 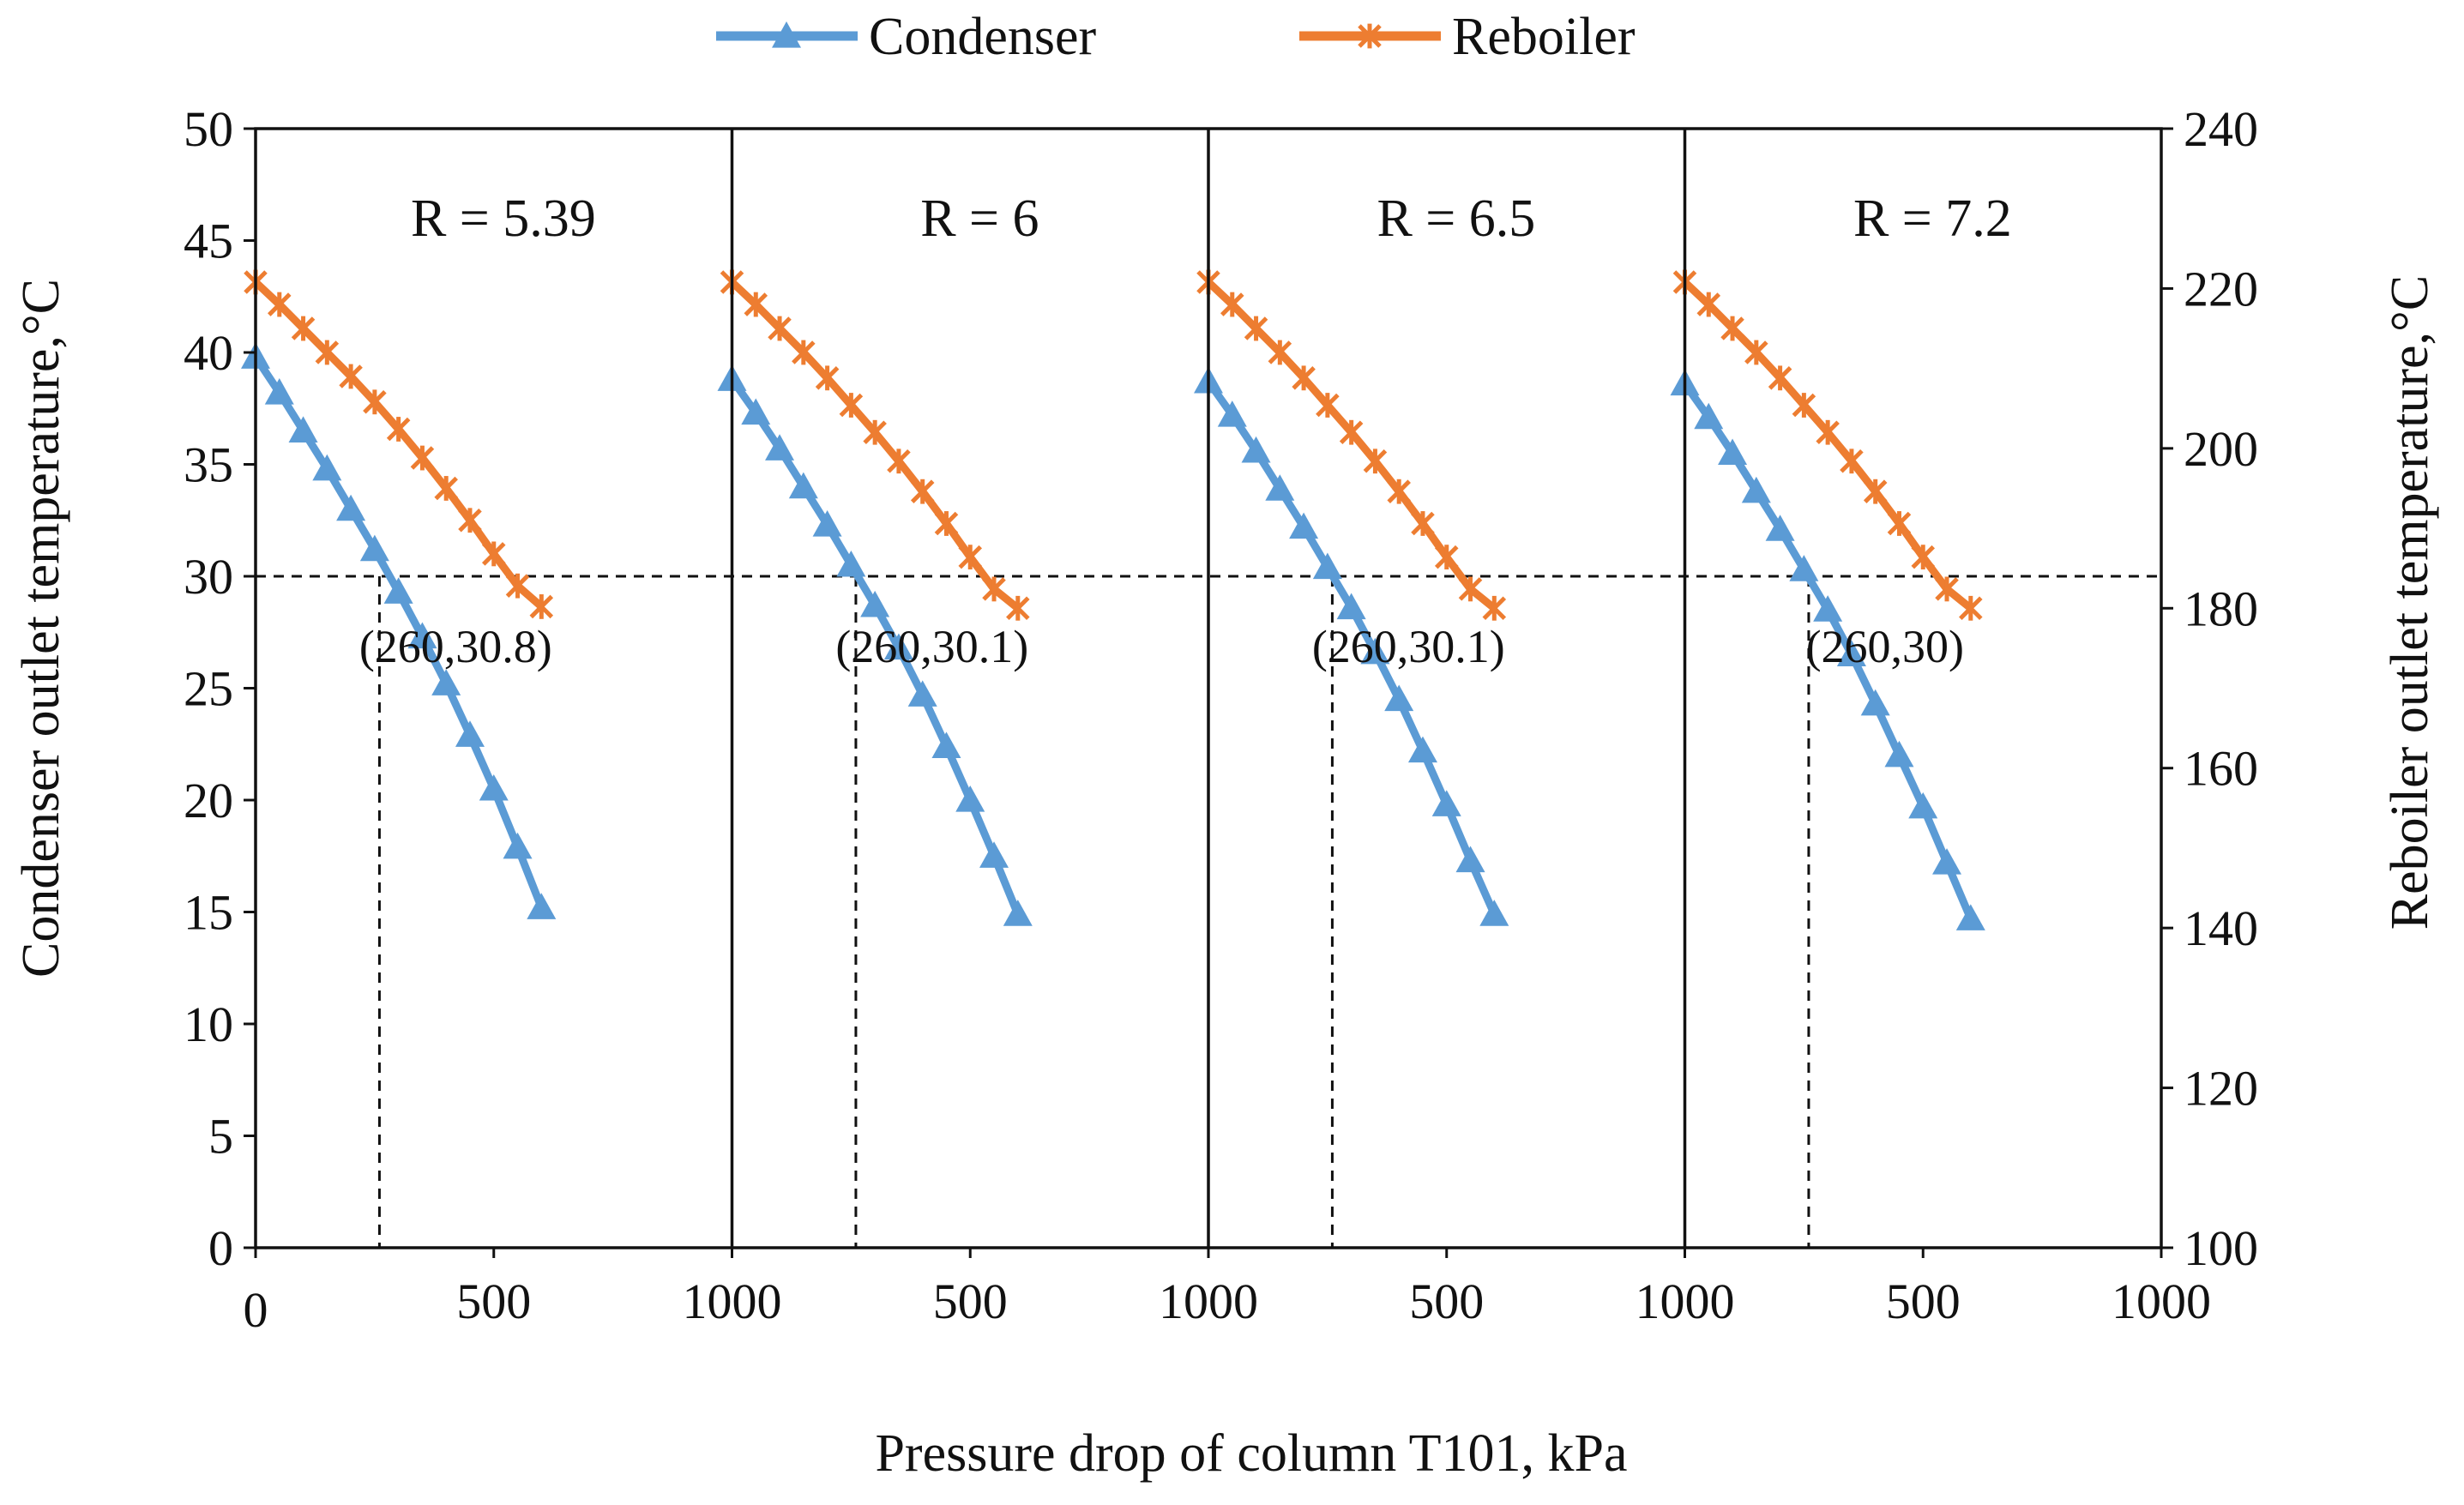 What do you see at coordinates (2221, 608) in the screenshot?
I see `y-right-tick-label: 180` at bounding box center [2221, 608].